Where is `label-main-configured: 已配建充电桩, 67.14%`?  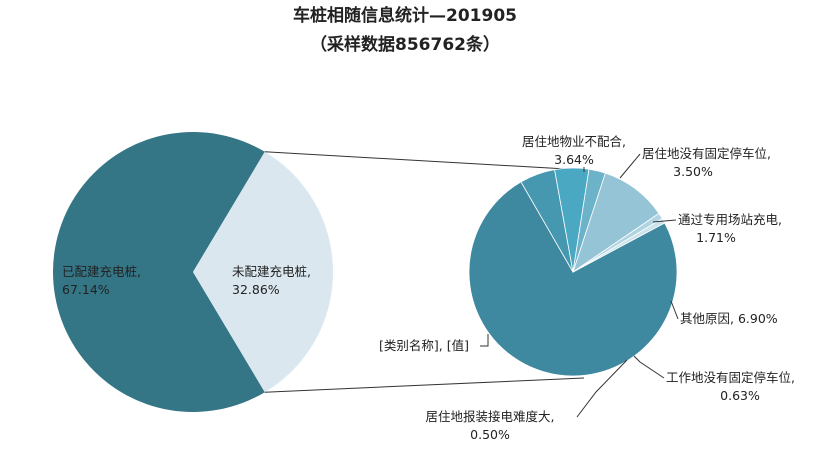
label-main-configured: 已配建充电桩, 67.14% is located at coordinates (101, 280).